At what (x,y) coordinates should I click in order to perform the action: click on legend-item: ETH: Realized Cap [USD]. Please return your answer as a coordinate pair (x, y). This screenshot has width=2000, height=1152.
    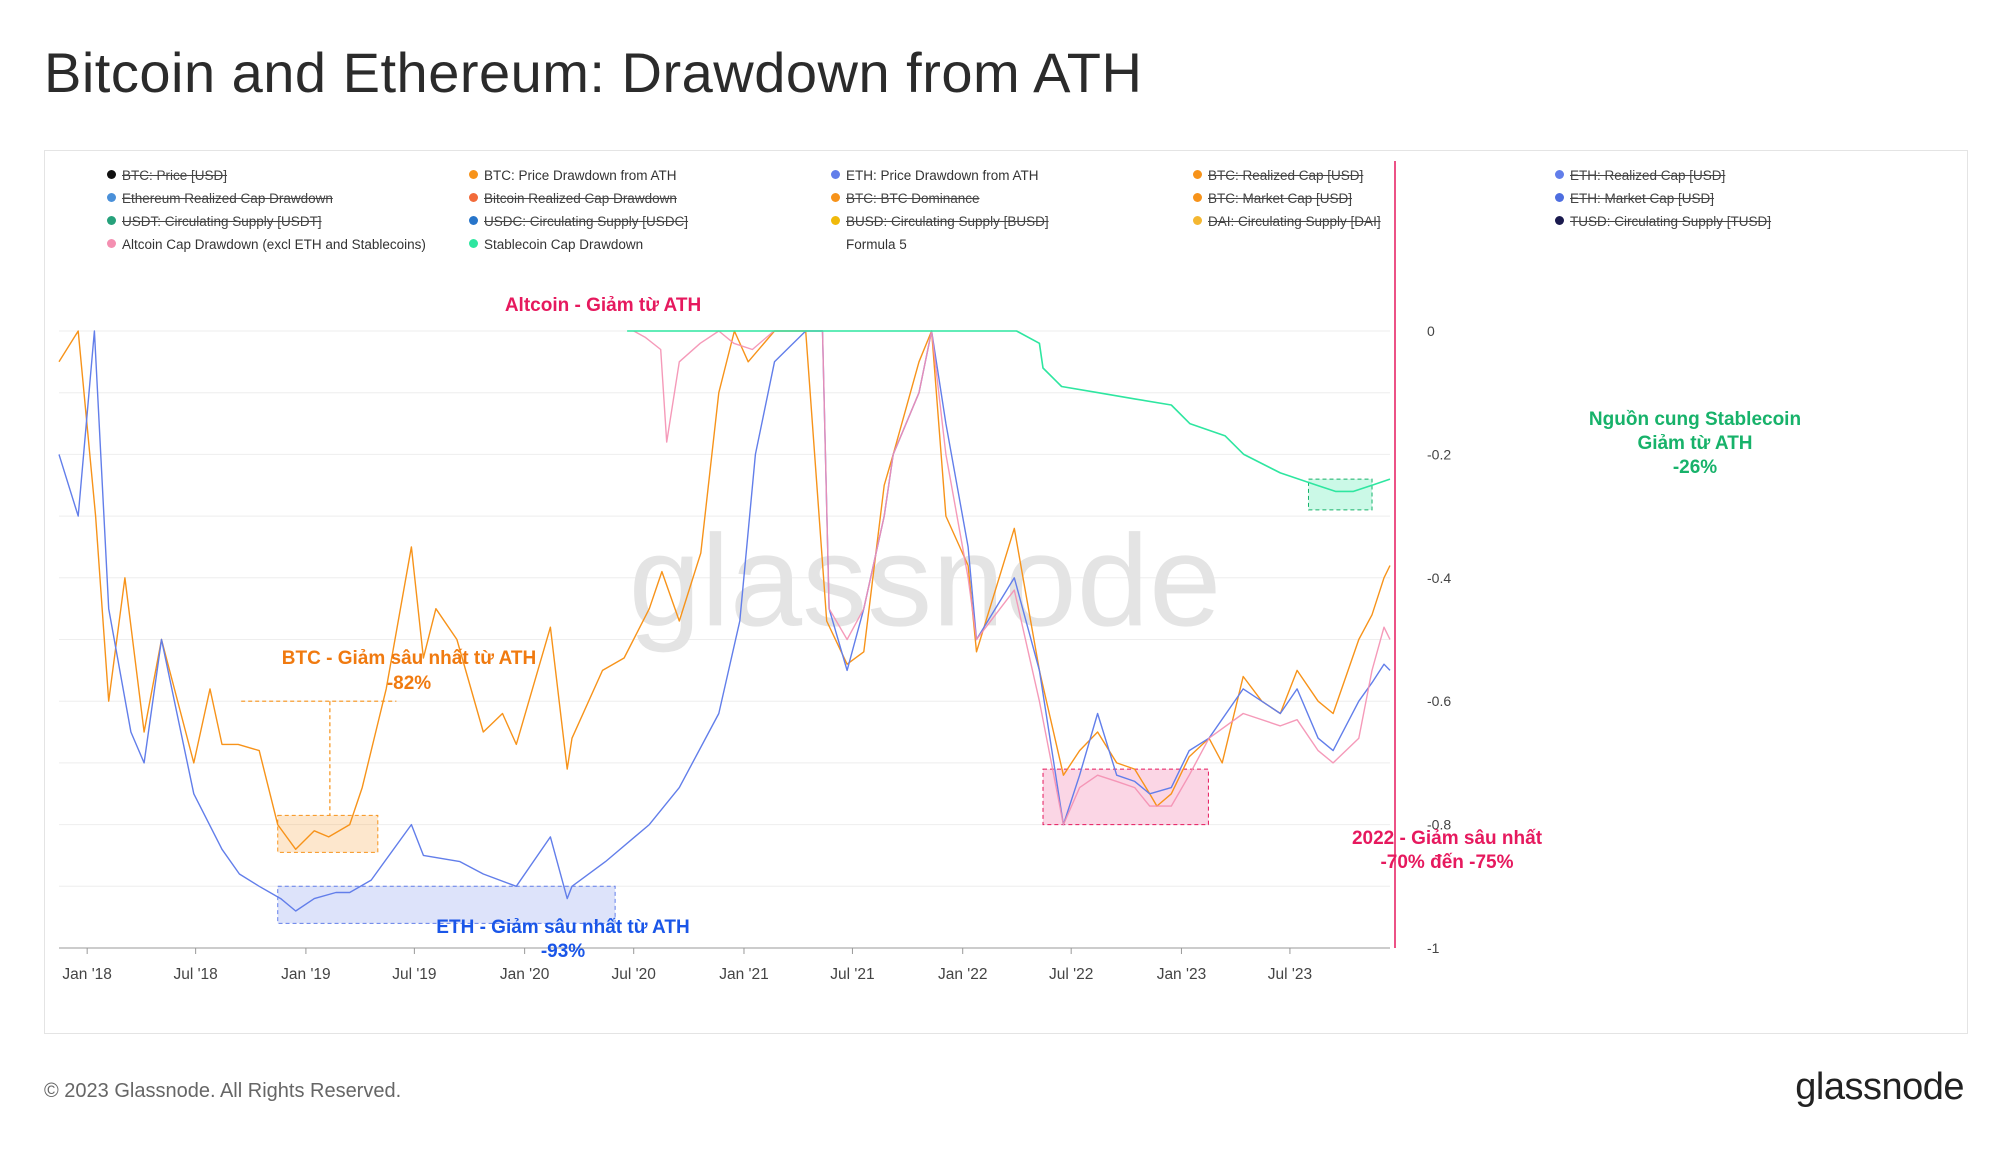
    Looking at the image, I should click on (1640, 175).